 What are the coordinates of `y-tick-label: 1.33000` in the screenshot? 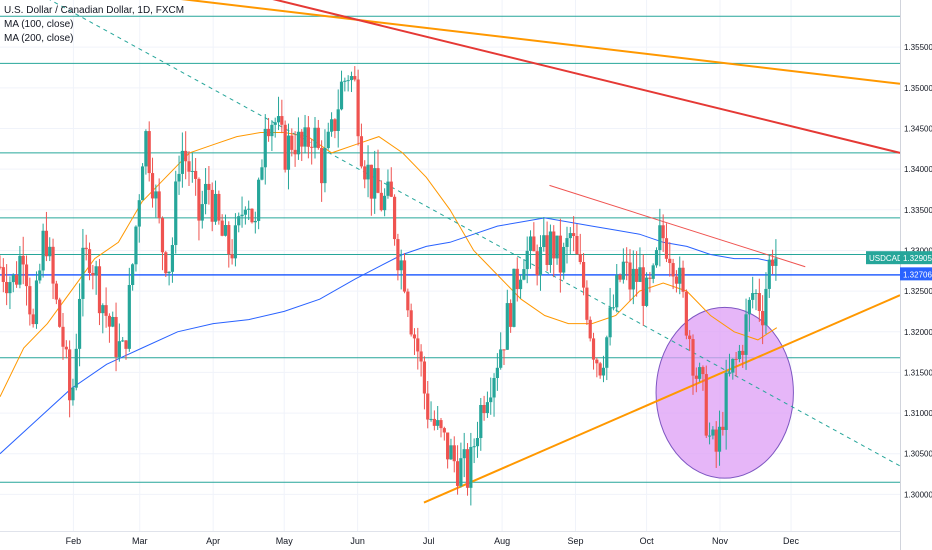 It's located at (918, 250).